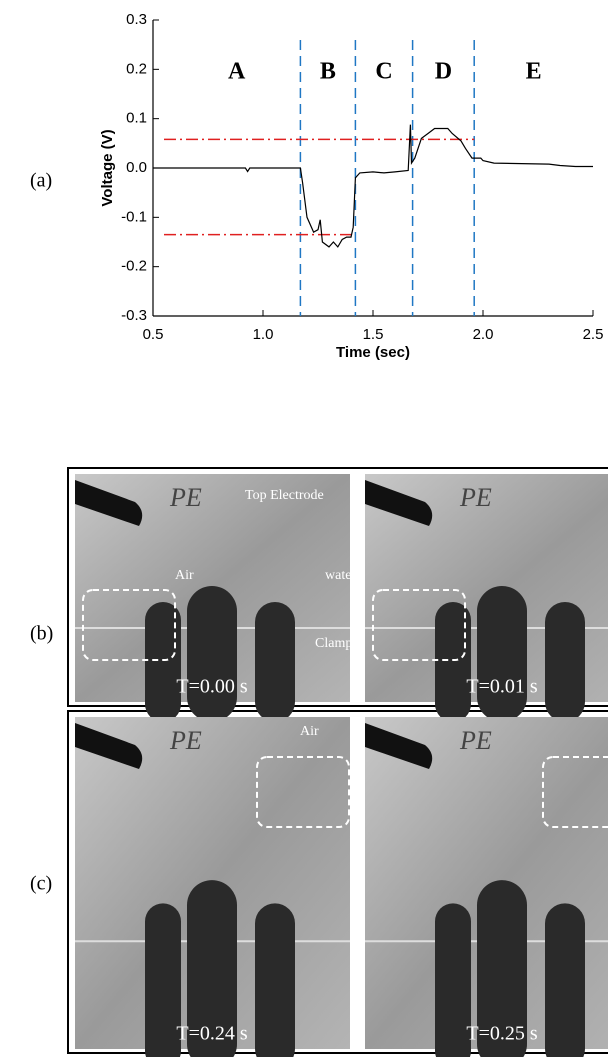  What do you see at coordinates (136, 68) in the screenshot?
I see `y-tick-label: 0.2` at bounding box center [136, 68].